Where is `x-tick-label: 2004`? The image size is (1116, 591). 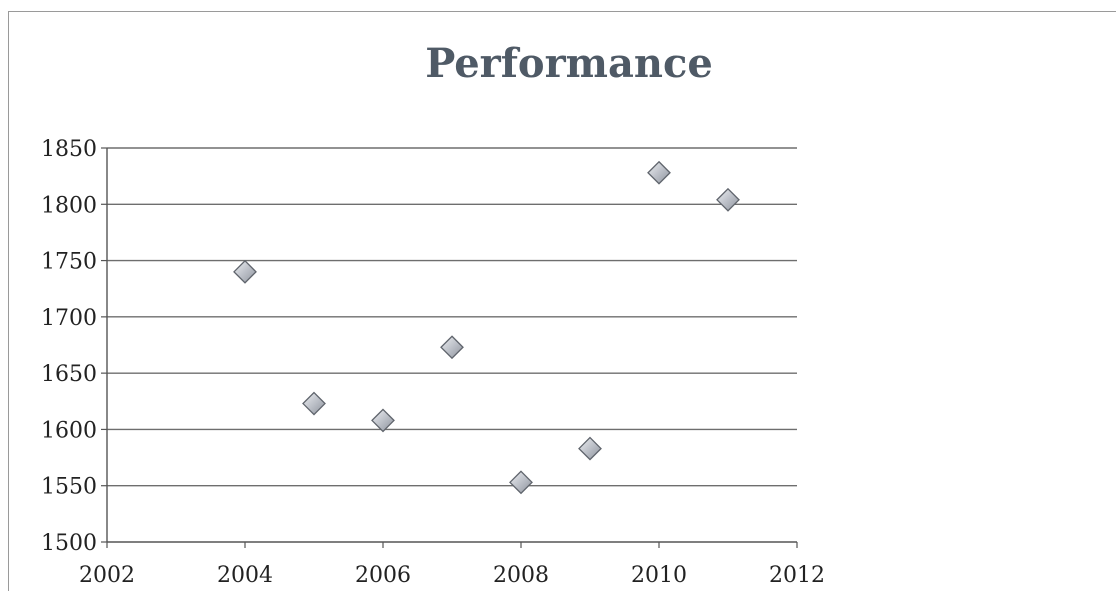 x-tick-label: 2004 is located at coordinates (245, 575).